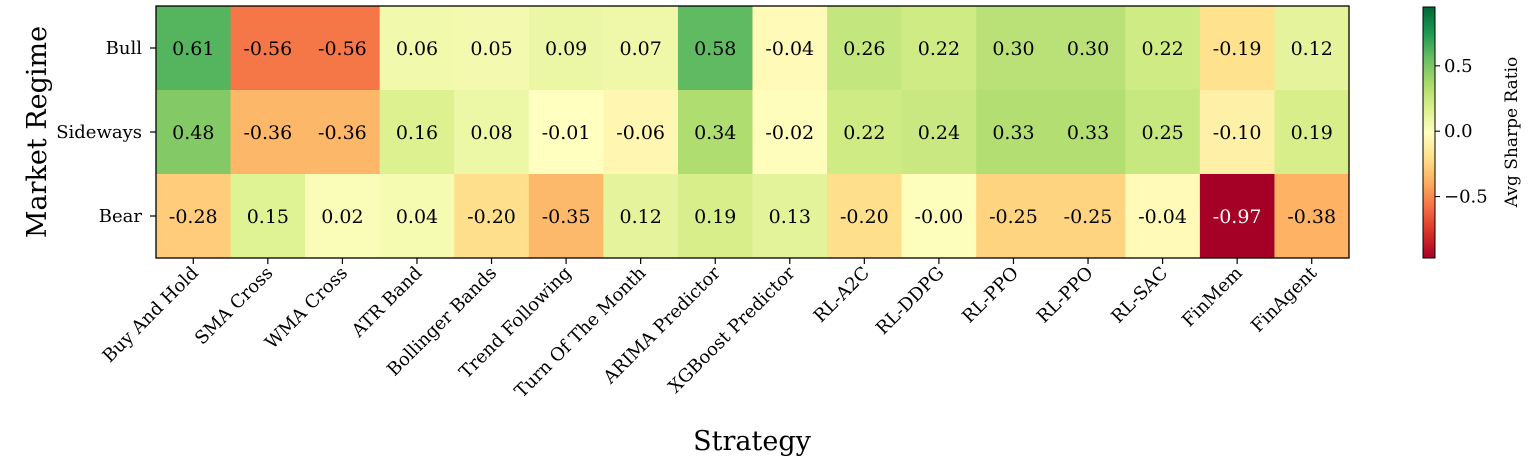 Image resolution: width=1533 pixels, height=462 pixels. I want to click on cell-label: -0.25, so click(1013, 217).